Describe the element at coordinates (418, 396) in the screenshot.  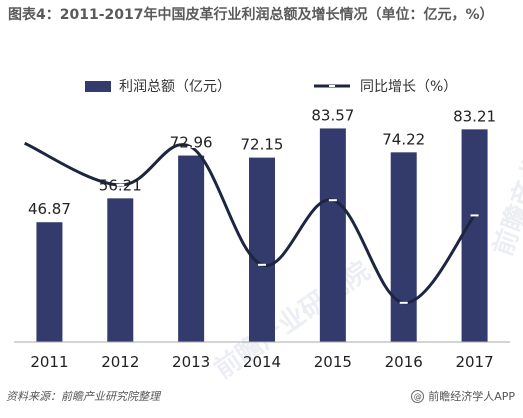
I see `at-icon: @` at that location.